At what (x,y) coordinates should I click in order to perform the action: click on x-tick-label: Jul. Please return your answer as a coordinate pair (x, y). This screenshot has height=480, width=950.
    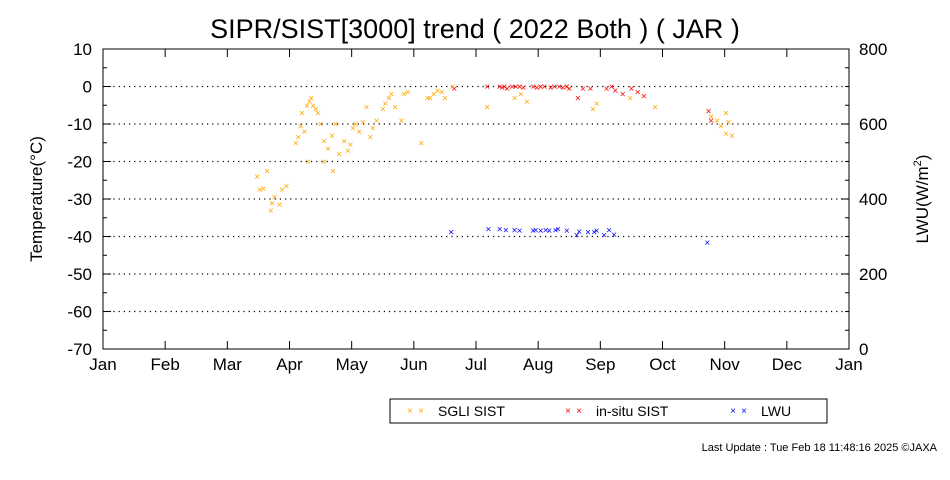
    Looking at the image, I should click on (476, 364).